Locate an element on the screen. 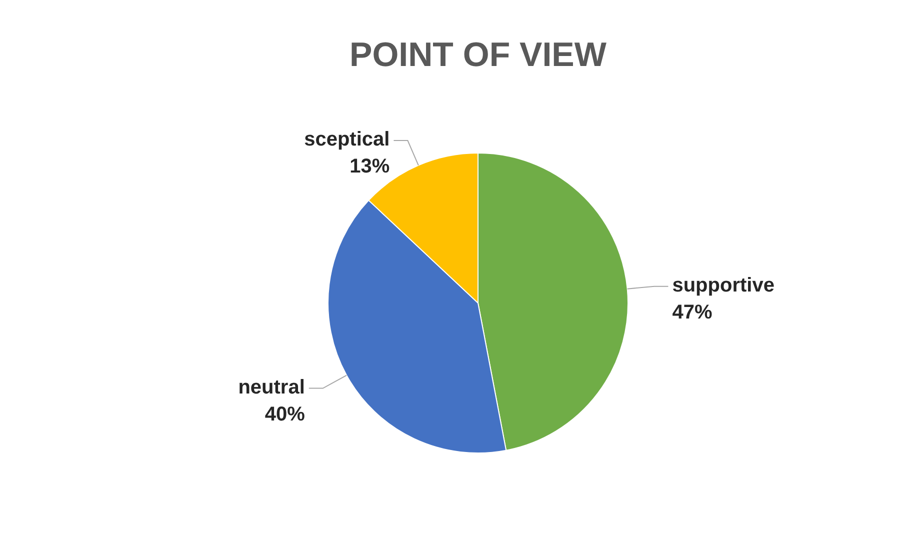 The image size is (923, 533). slice-label: neutral is located at coordinates (271, 387).